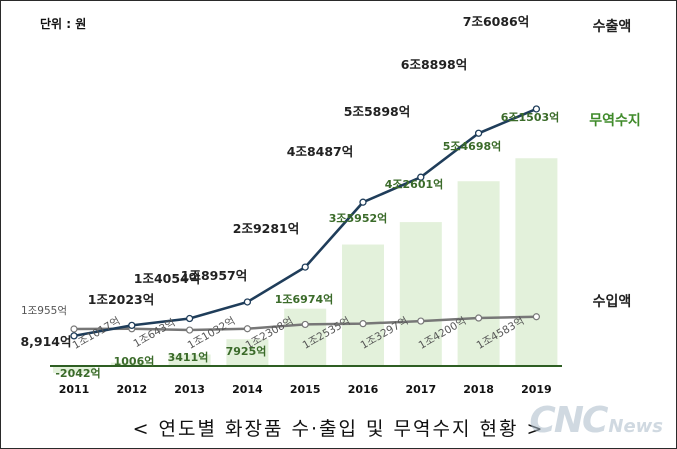 The width and height of the screenshot is (677, 449). Describe the element at coordinates (420, 389) in the screenshot. I see `x-tick-label: 2017` at that location.